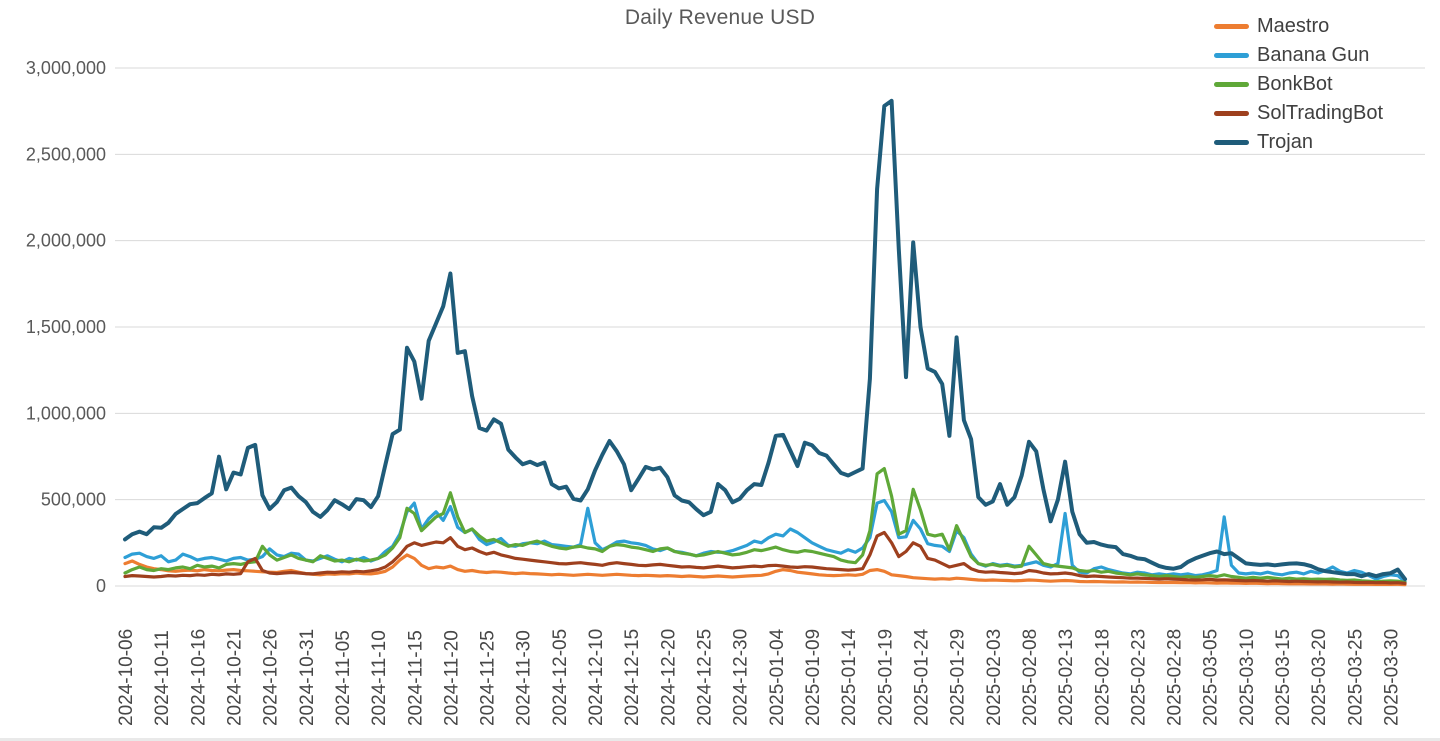 The image size is (1440, 741). I want to click on x-axis-tick-label: 2025-01-24, so click(921, 677).